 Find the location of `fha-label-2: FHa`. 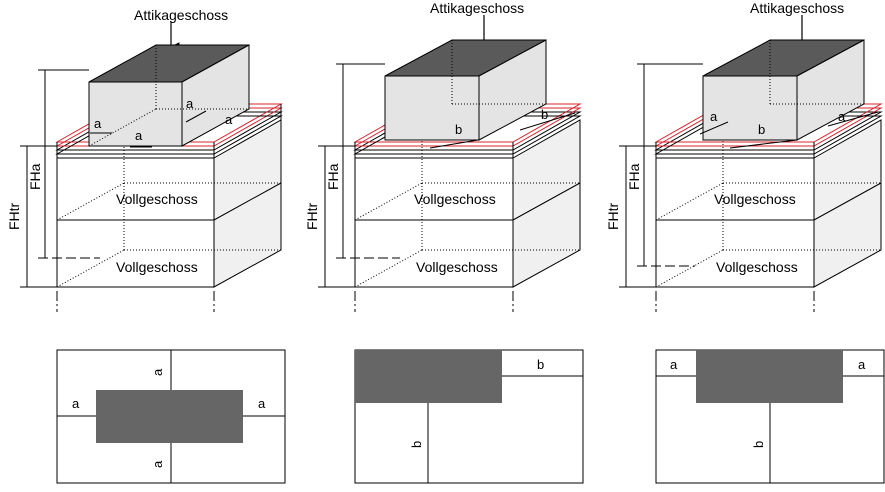

fha-label-2: FHa is located at coordinates (333, 176).